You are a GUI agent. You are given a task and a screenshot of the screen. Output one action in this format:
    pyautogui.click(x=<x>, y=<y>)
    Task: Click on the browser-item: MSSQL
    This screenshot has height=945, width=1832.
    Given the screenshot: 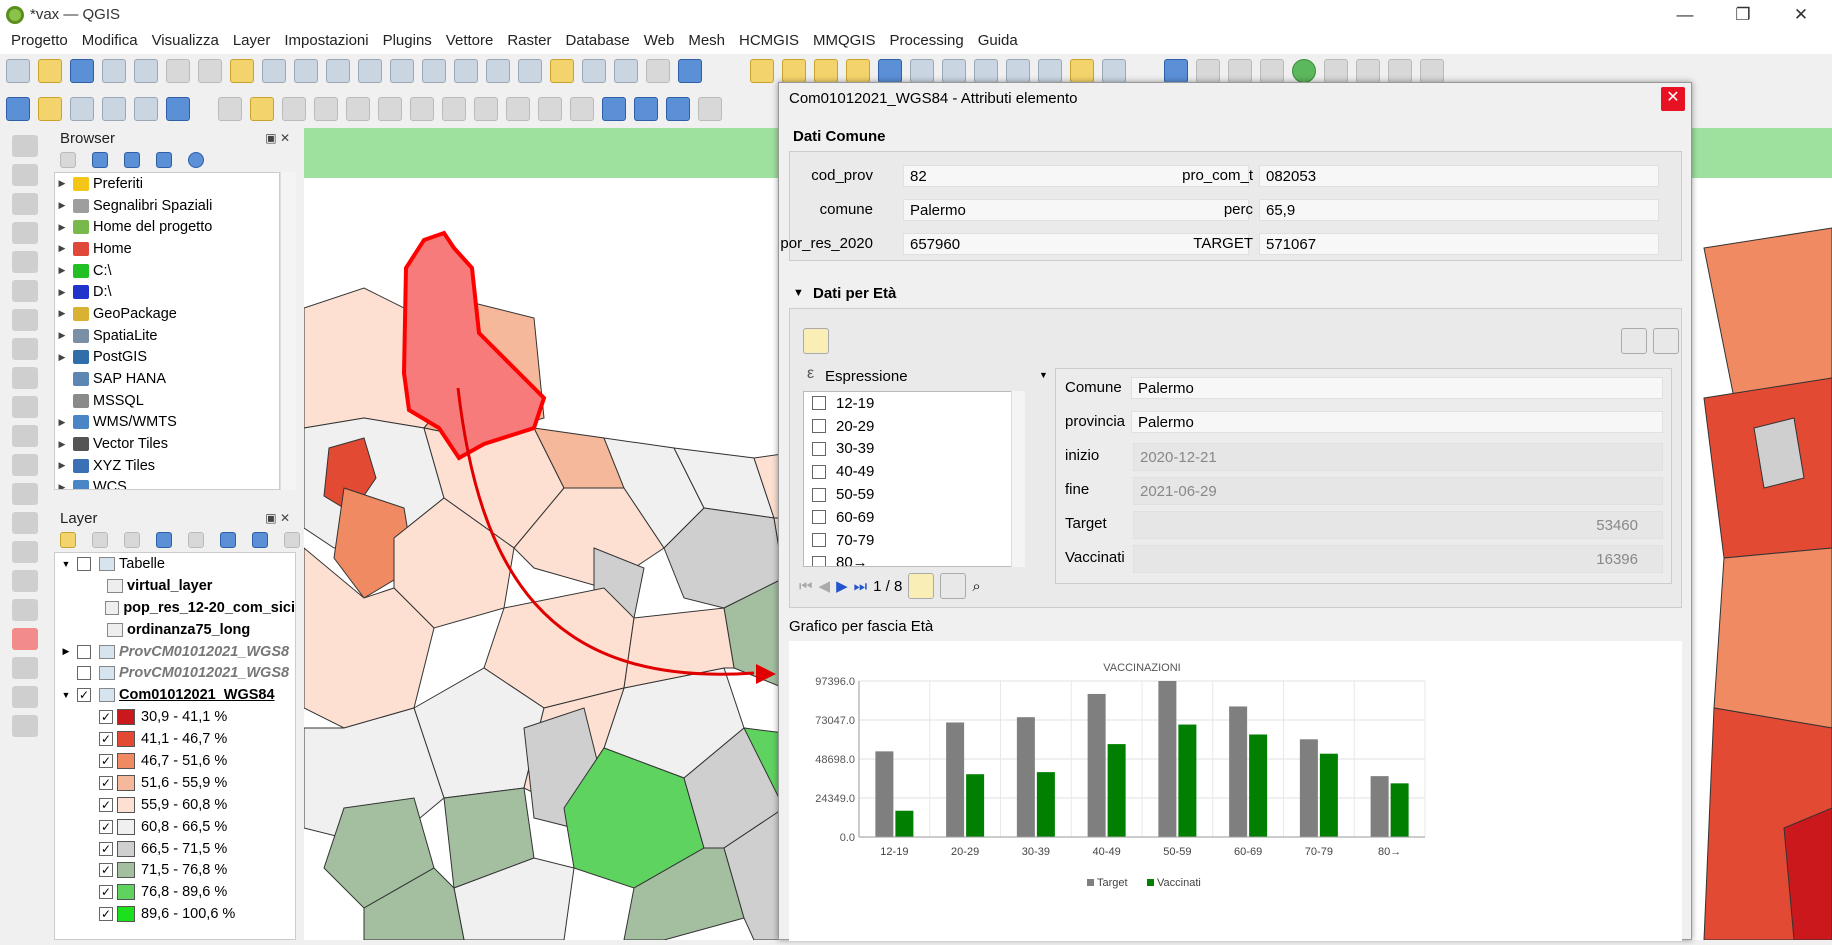 What is the action you would take?
    pyautogui.click(x=167, y=401)
    